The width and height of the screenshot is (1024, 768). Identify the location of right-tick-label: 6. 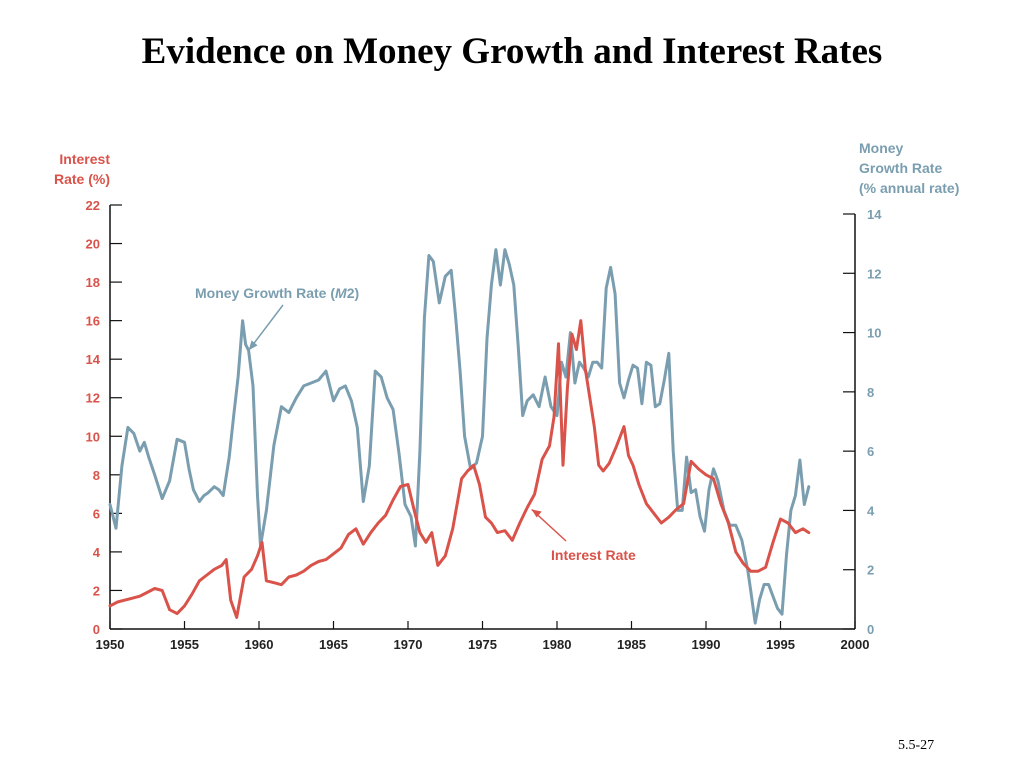
(870, 451).